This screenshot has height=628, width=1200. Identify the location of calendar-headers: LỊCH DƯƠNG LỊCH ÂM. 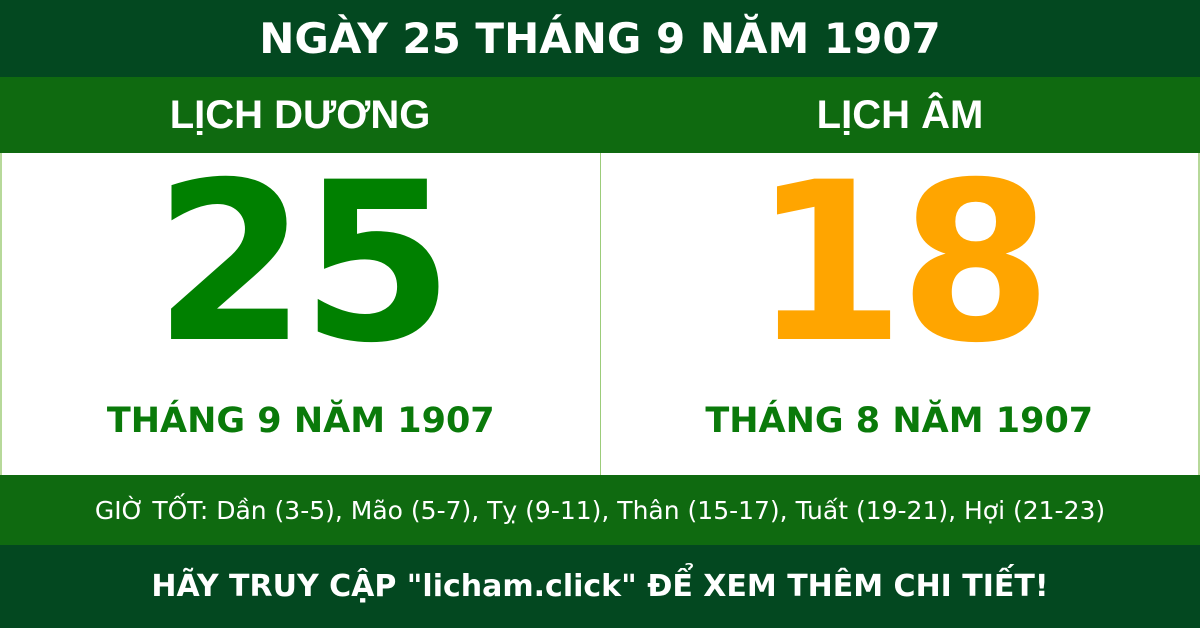
(600, 115).